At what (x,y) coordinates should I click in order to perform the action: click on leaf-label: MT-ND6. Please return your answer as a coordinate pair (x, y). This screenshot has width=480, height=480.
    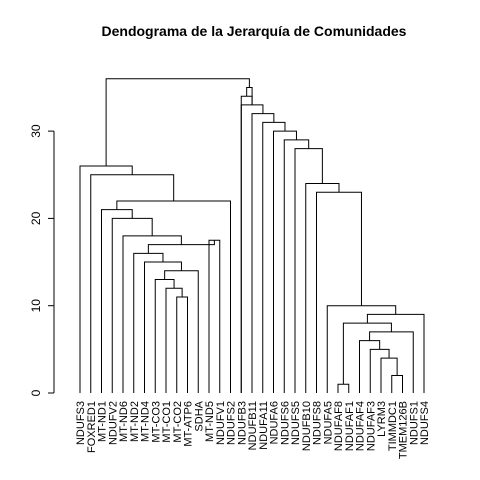
    Looking at the image, I should click on (124, 421).